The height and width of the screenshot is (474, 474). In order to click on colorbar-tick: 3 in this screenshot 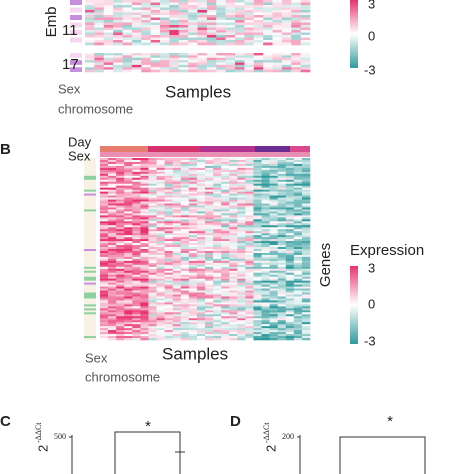, I will do `click(371, 267)`.